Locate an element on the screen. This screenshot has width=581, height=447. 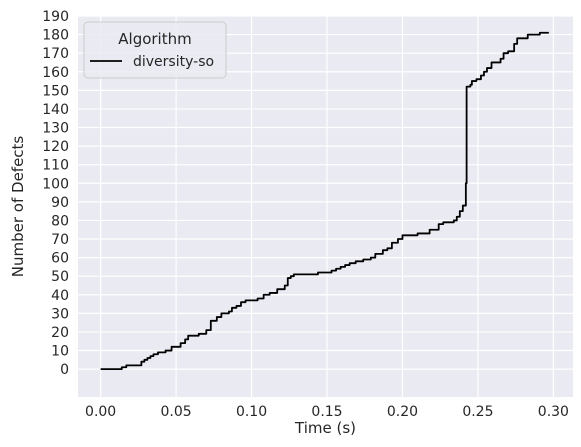
y-tick-label: 50 is located at coordinates (60, 277).